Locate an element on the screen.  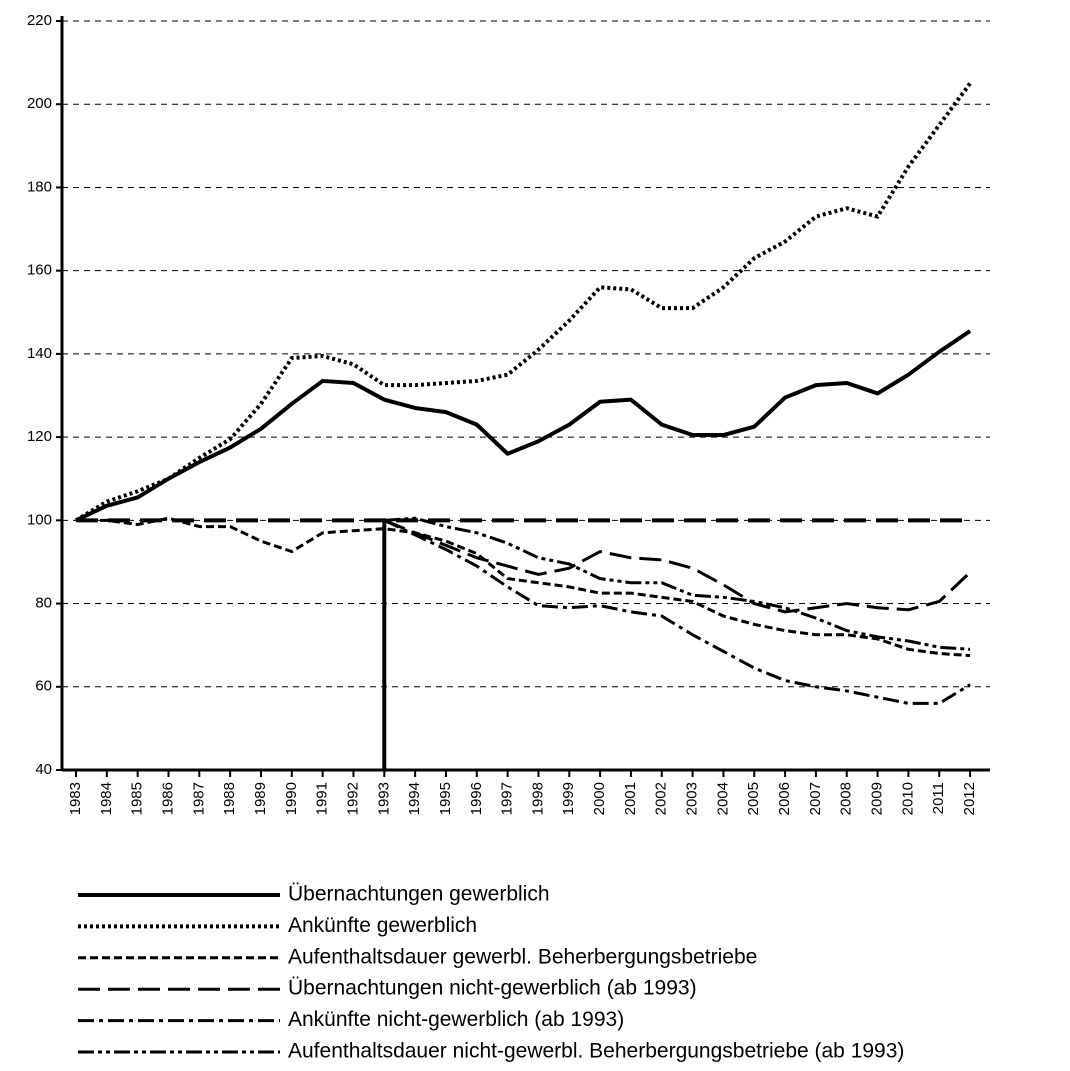
x-tick-label: 1999 is located at coordinates (568, 798).